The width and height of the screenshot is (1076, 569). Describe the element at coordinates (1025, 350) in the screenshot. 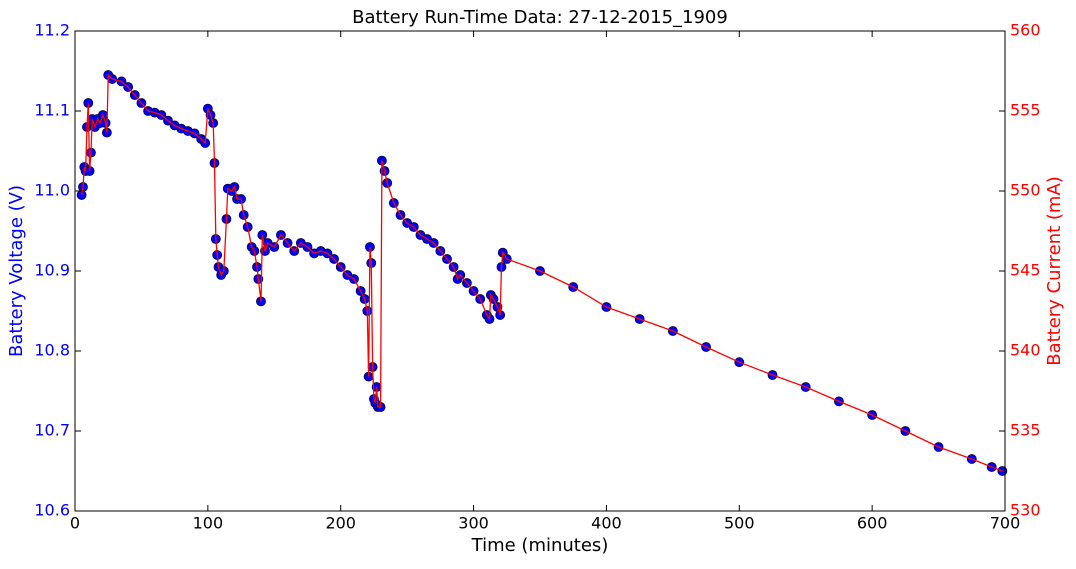

I see `y2-tick-label: 540` at that location.